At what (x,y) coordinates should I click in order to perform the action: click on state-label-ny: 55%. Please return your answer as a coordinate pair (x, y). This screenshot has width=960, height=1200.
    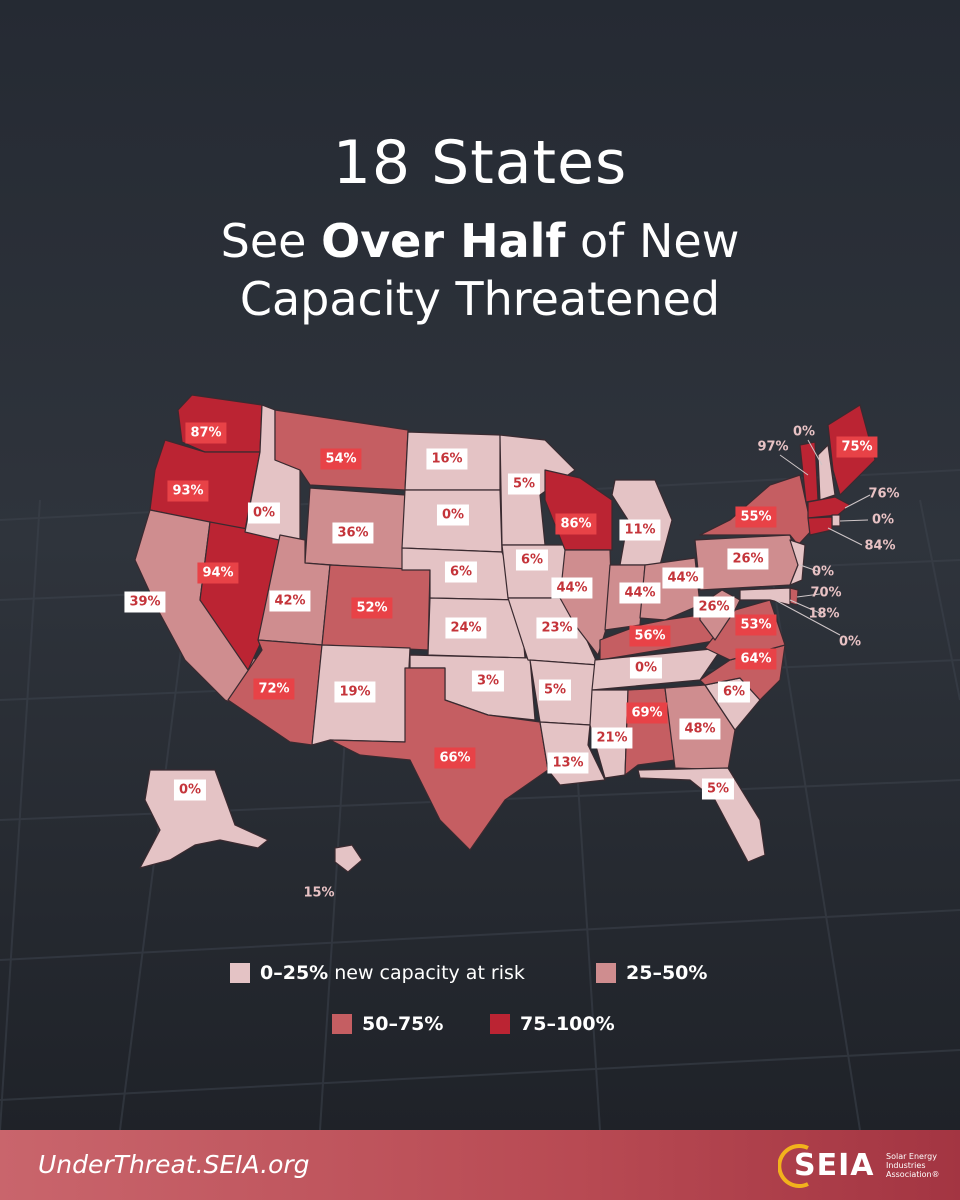
    Looking at the image, I should click on (756, 517).